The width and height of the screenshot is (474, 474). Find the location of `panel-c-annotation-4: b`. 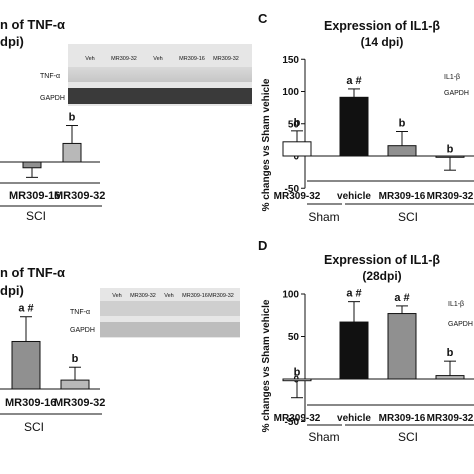

panel-c-annotation-4: b is located at coordinates (450, 149).